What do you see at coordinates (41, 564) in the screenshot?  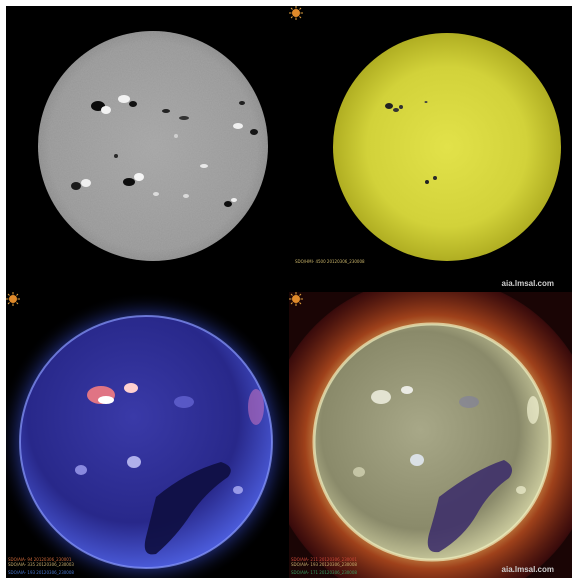 I see `blue-caption-2: SDO/AIA- 335 20120306_230003` at bounding box center [41, 564].